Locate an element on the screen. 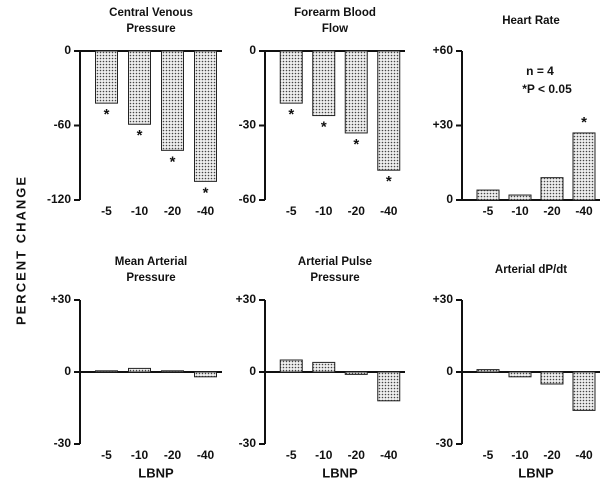 This screenshot has width=603, height=487. y-tick-label: +60 is located at coordinates (443, 50).